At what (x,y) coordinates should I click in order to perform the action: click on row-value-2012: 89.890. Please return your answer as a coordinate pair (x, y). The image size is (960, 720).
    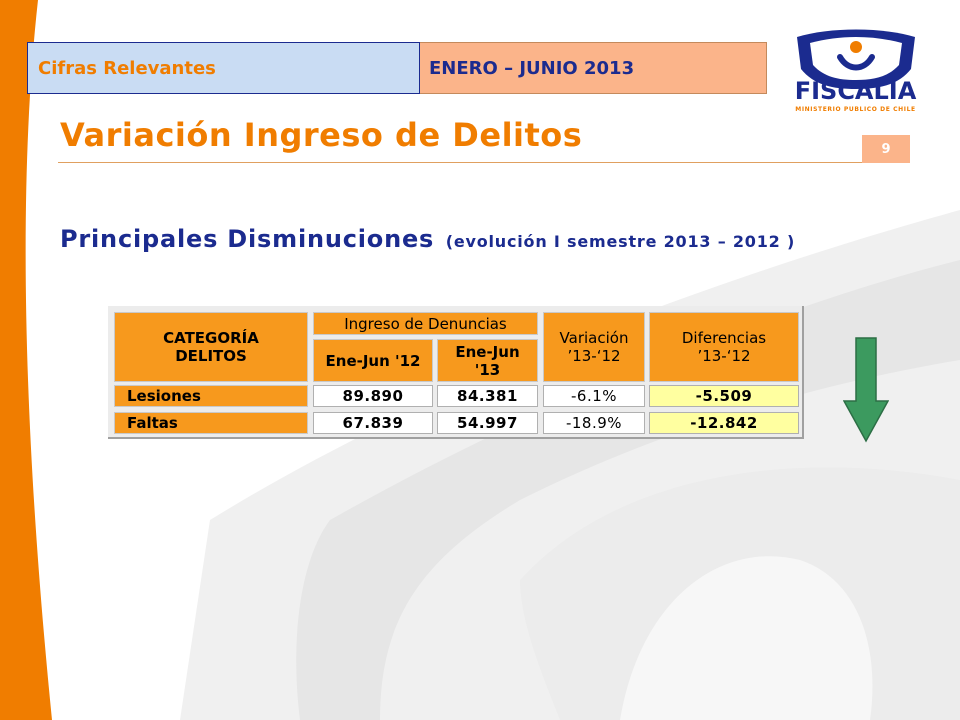
    Looking at the image, I should click on (373, 396).